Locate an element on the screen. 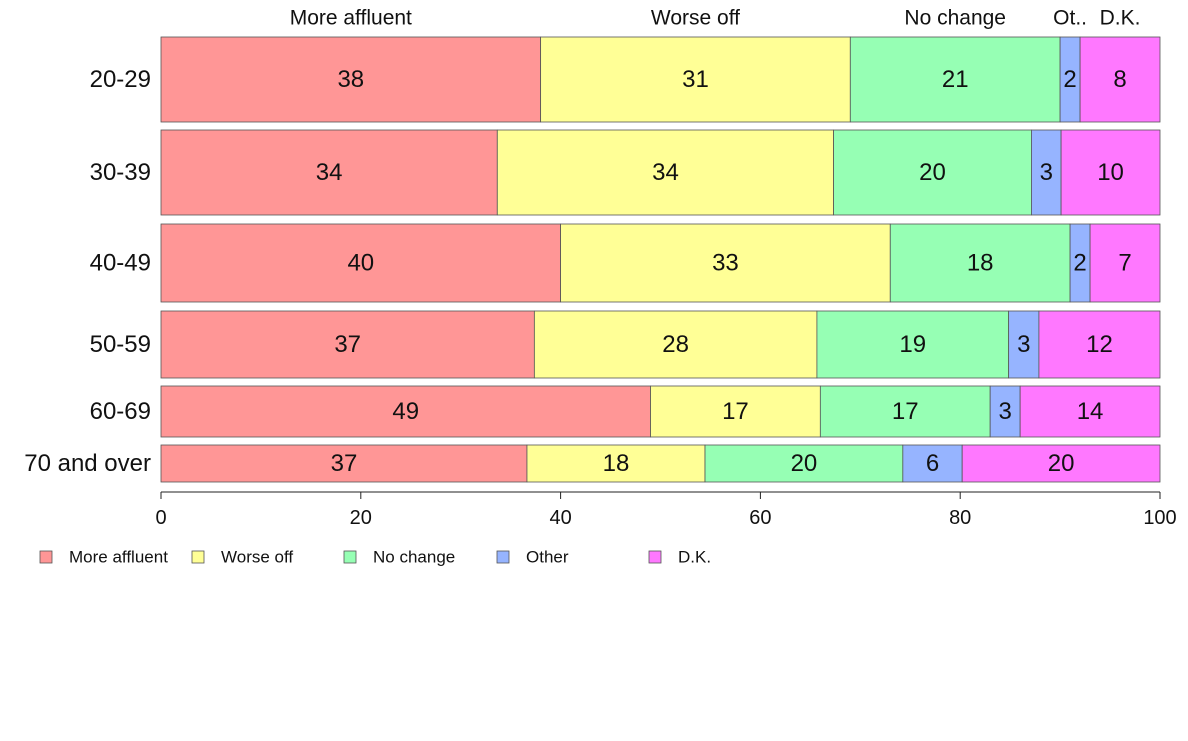 This screenshot has width=1188, height=741. legend-label: More affluent is located at coordinates (118, 557).